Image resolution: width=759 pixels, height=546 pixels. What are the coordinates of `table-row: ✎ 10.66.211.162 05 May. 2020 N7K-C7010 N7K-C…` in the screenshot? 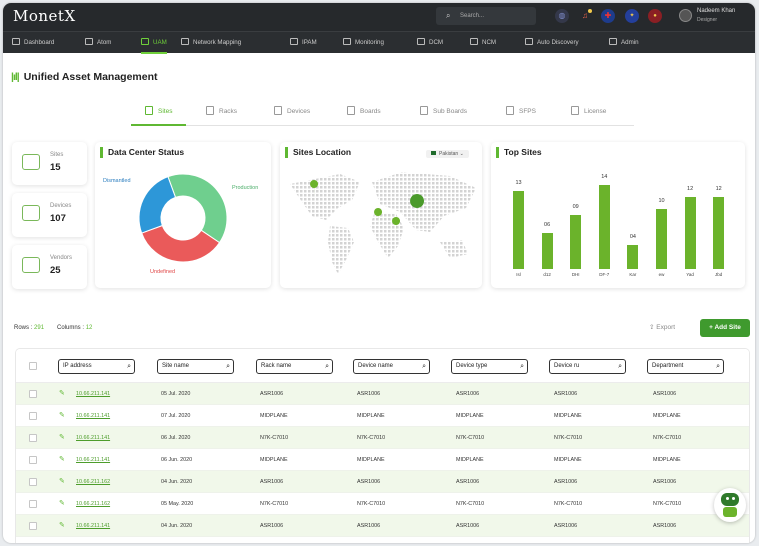 It's located at (382, 504).